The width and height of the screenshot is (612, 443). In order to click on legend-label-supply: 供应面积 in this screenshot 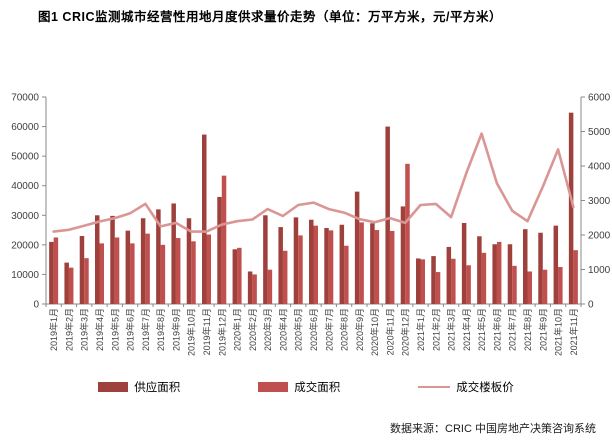, I will do `click(157, 388)`.